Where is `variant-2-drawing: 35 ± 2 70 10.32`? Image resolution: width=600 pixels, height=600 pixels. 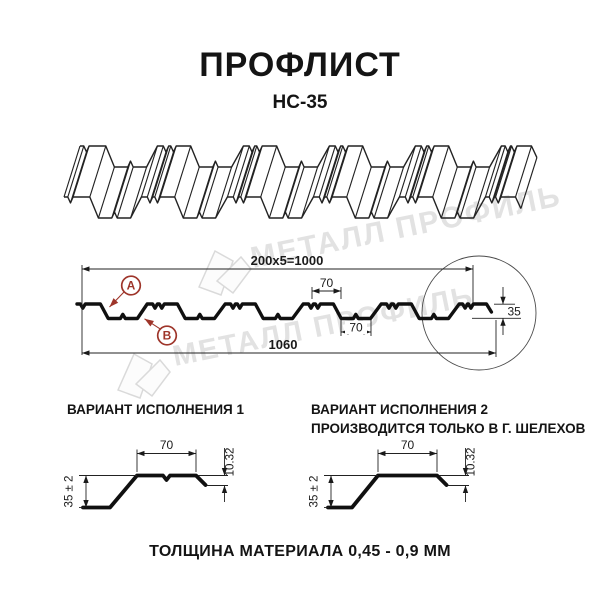 variant-2-drawing: 35 ± 2 70 10.32 is located at coordinates (393, 474).